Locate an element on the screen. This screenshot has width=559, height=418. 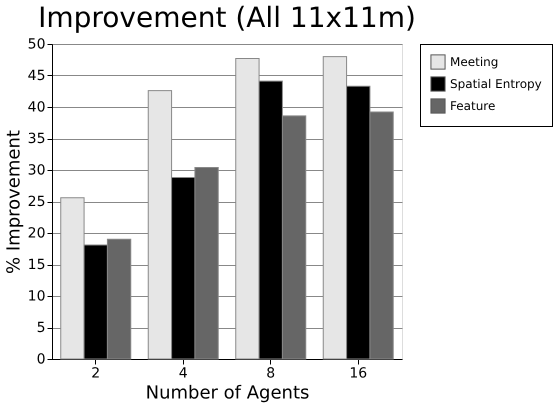
y-tick-label: 10 is located at coordinates (37, 296).